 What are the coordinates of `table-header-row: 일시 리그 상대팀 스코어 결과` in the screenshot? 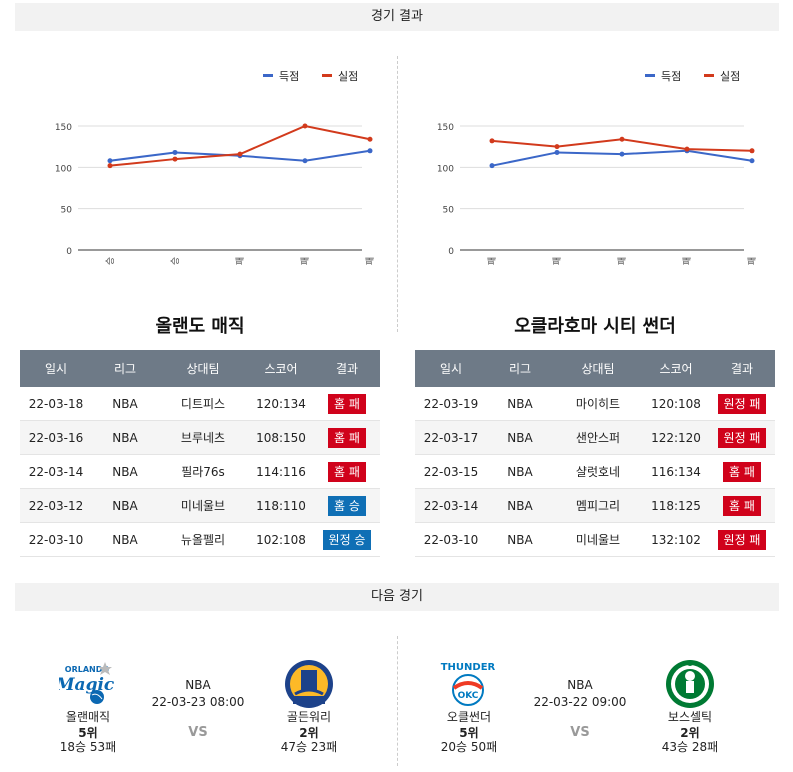 It's located at (200, 368).